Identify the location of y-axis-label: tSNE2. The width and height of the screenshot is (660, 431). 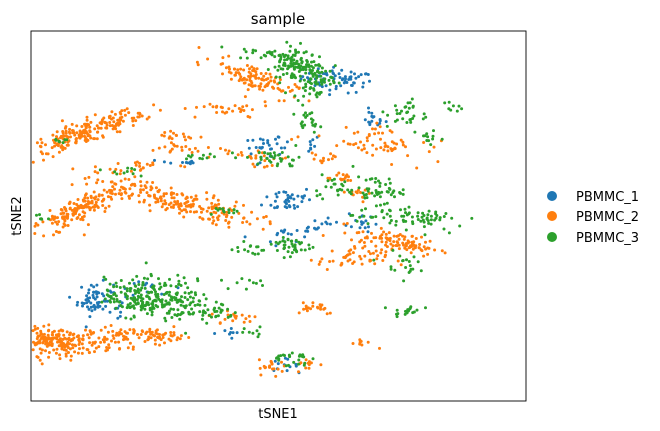
(17, 216).